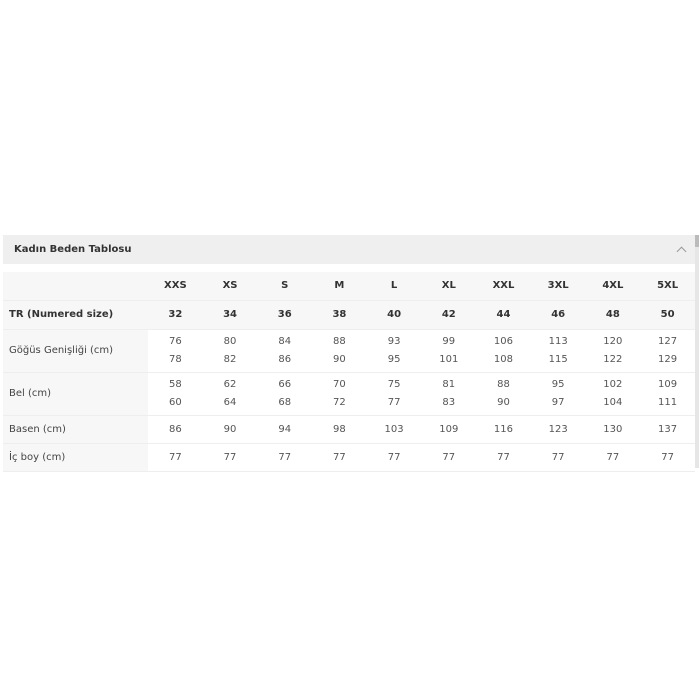 The width and height of the screenshot is (700, 700). What do you see at coordinates (175, 359) in the screenshot?
I see `cell-value-max: 78` at bounding box center [175, 359].